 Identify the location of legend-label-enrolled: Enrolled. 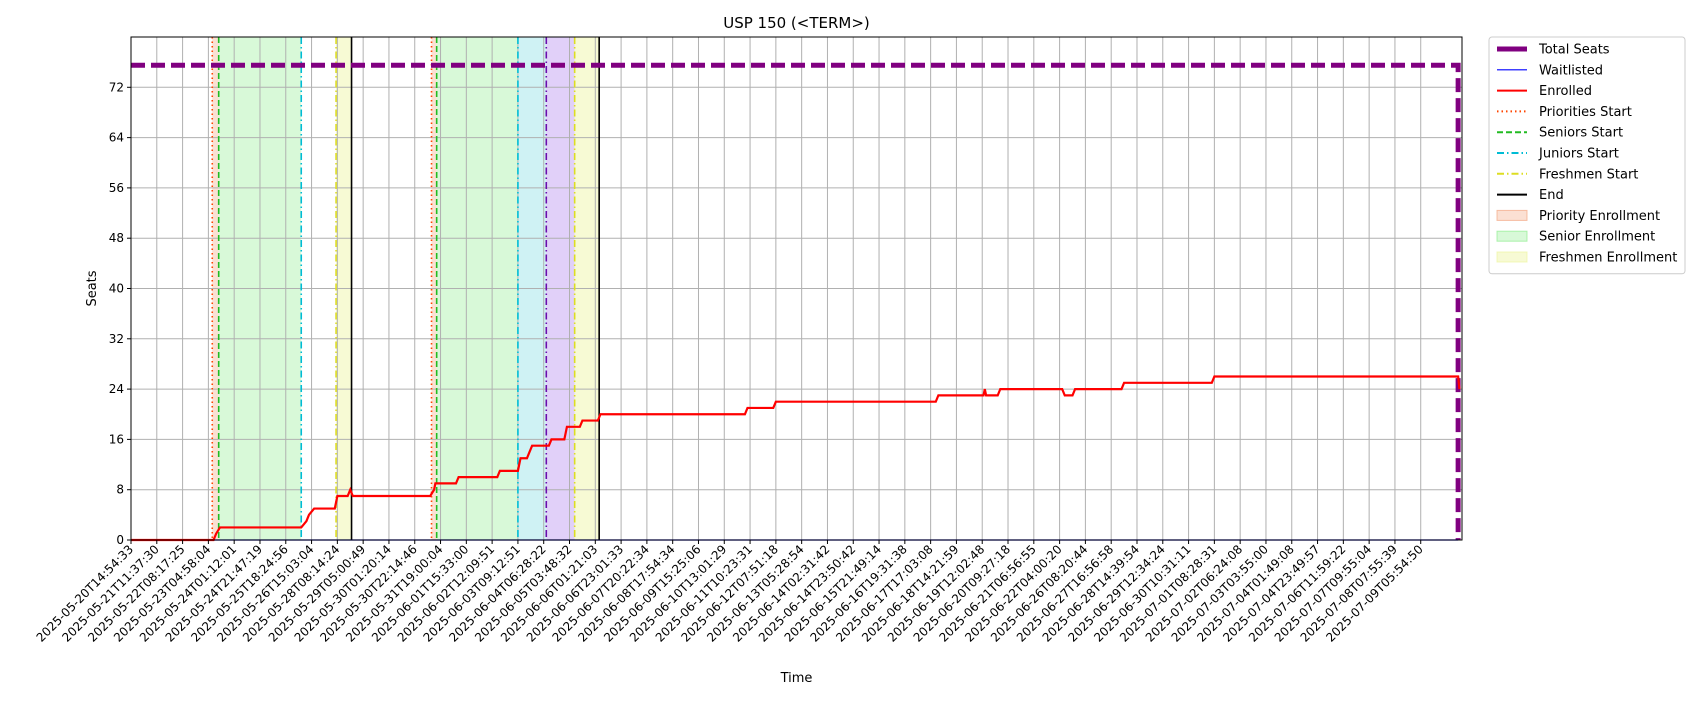
(1565, 91).